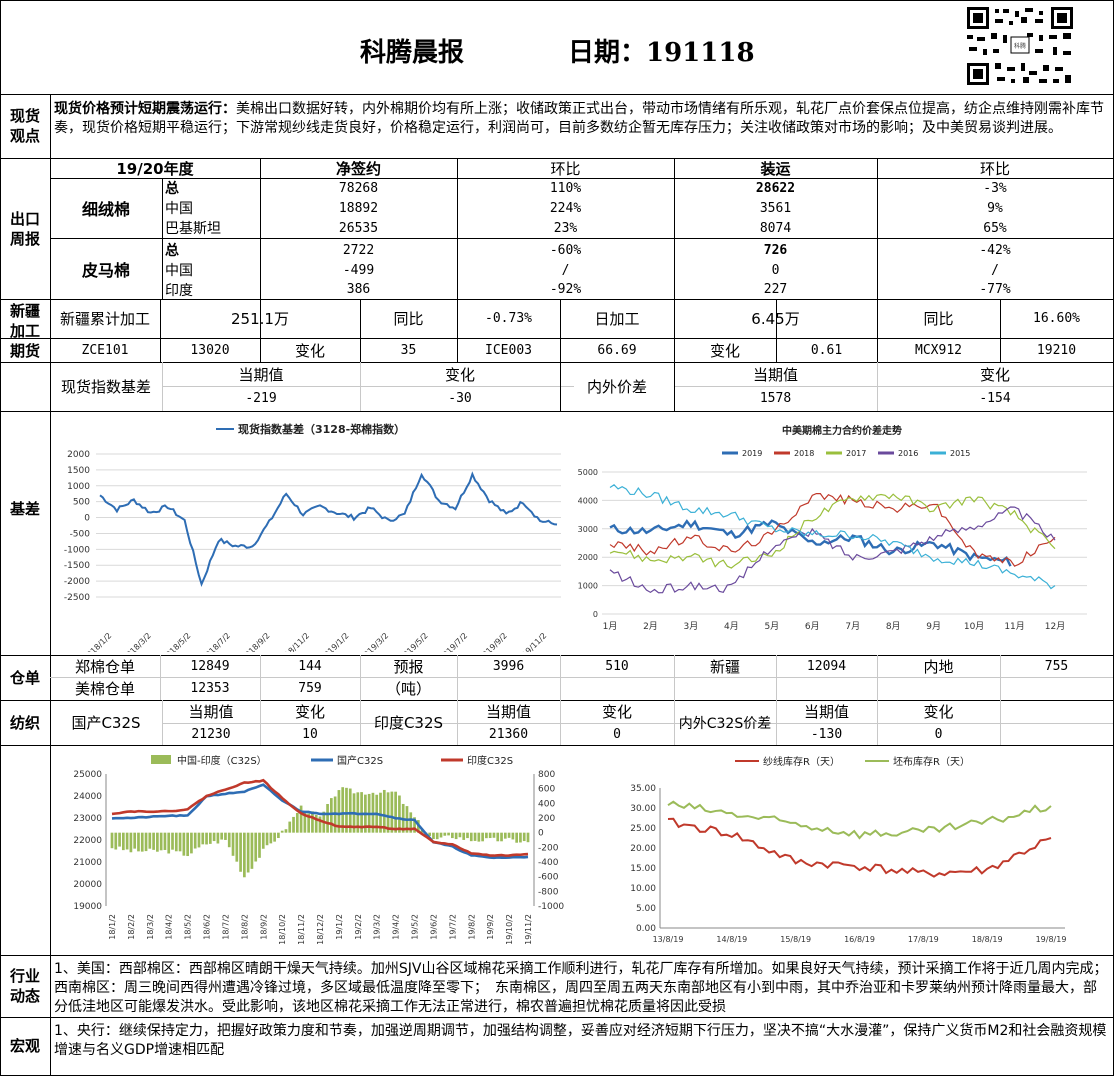 The width and height of the screenshot is (1114, 1076). I want to click on y-tick-label-right: 200, so click(546, 819).